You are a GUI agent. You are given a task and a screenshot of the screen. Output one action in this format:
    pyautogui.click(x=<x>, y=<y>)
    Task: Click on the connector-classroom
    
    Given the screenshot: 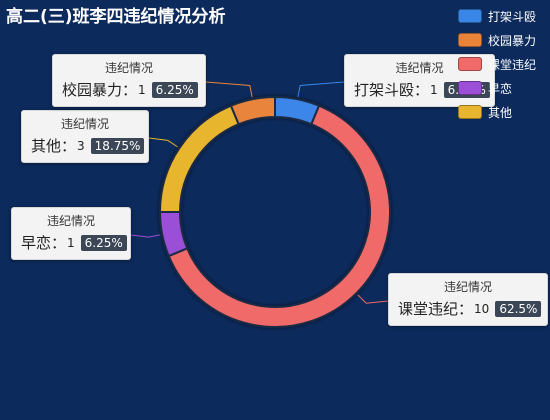 What is the action you would take?
    pyautogui.click(x=373, y=299)
    